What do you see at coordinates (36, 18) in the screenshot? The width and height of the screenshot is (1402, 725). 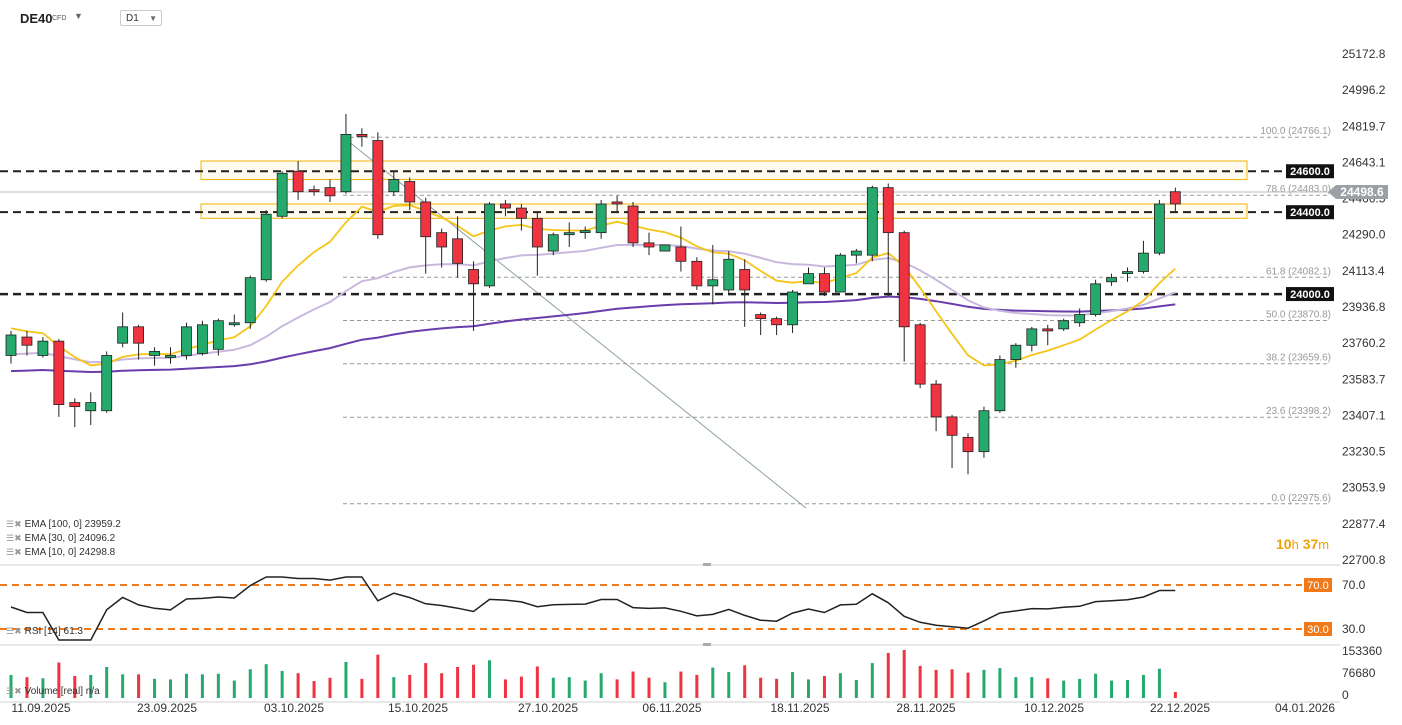 I see `instrument-symbol: DE40` at bounding box center [36, 18].